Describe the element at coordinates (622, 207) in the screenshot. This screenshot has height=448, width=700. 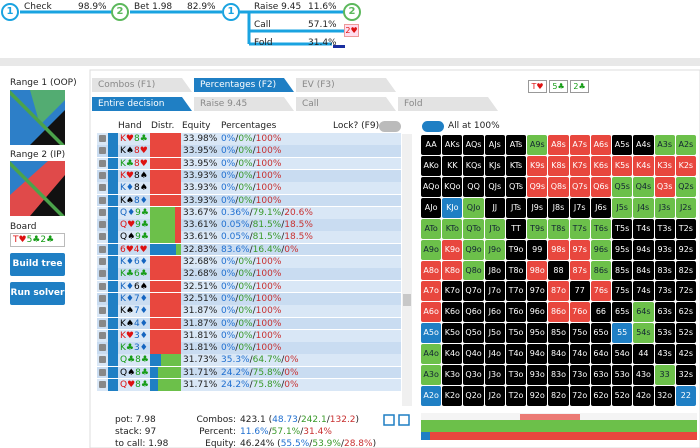
I see `hand-cell: J5s` at that location.